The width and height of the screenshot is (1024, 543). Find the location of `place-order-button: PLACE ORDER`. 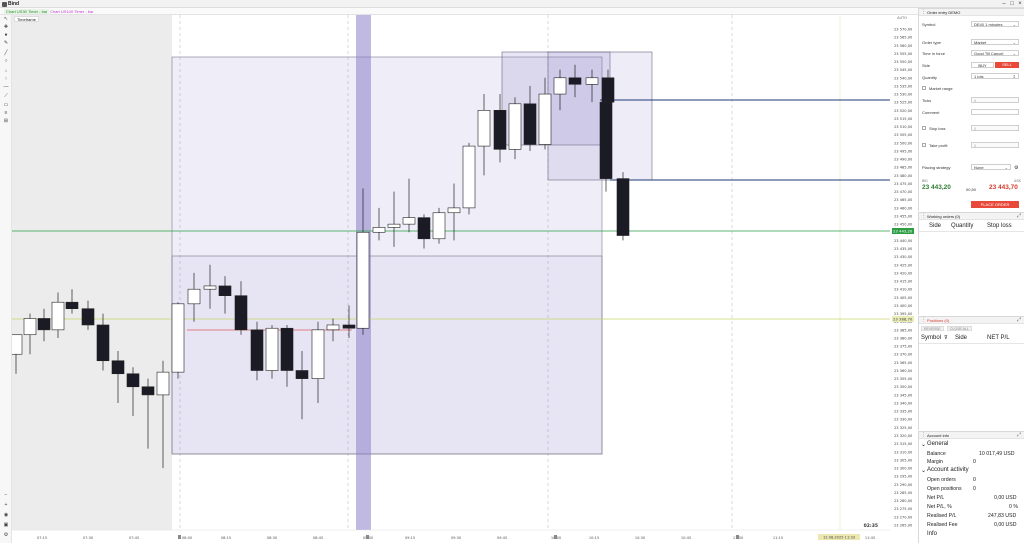

place-order-button: PLACE ORDER is located at coordinates (995, 204).